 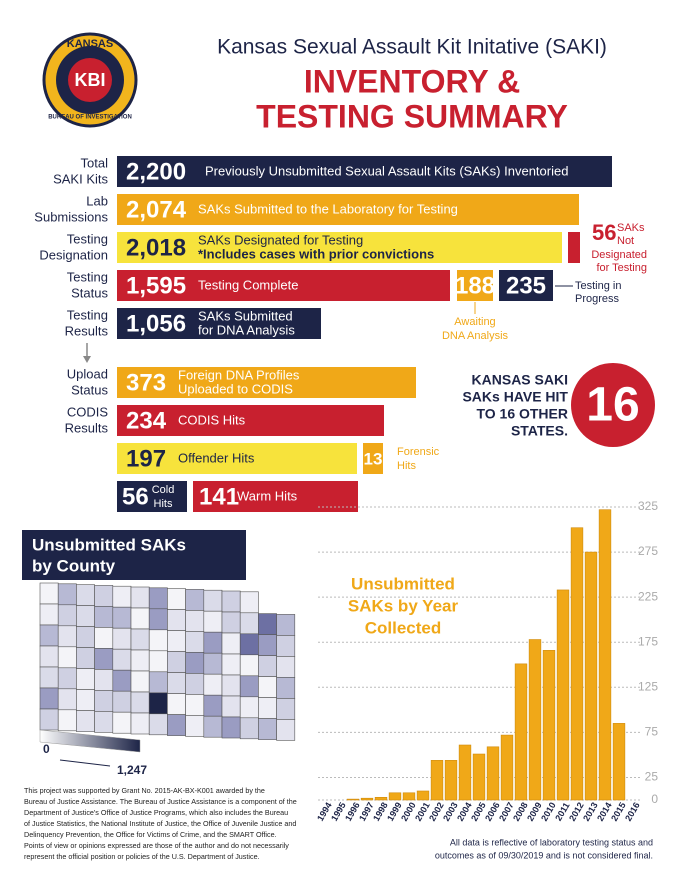 What do you see at coordinates (90, 44) in the screenshot?
I see `logo-top: KANSAS` at bounding box center [90, 44].